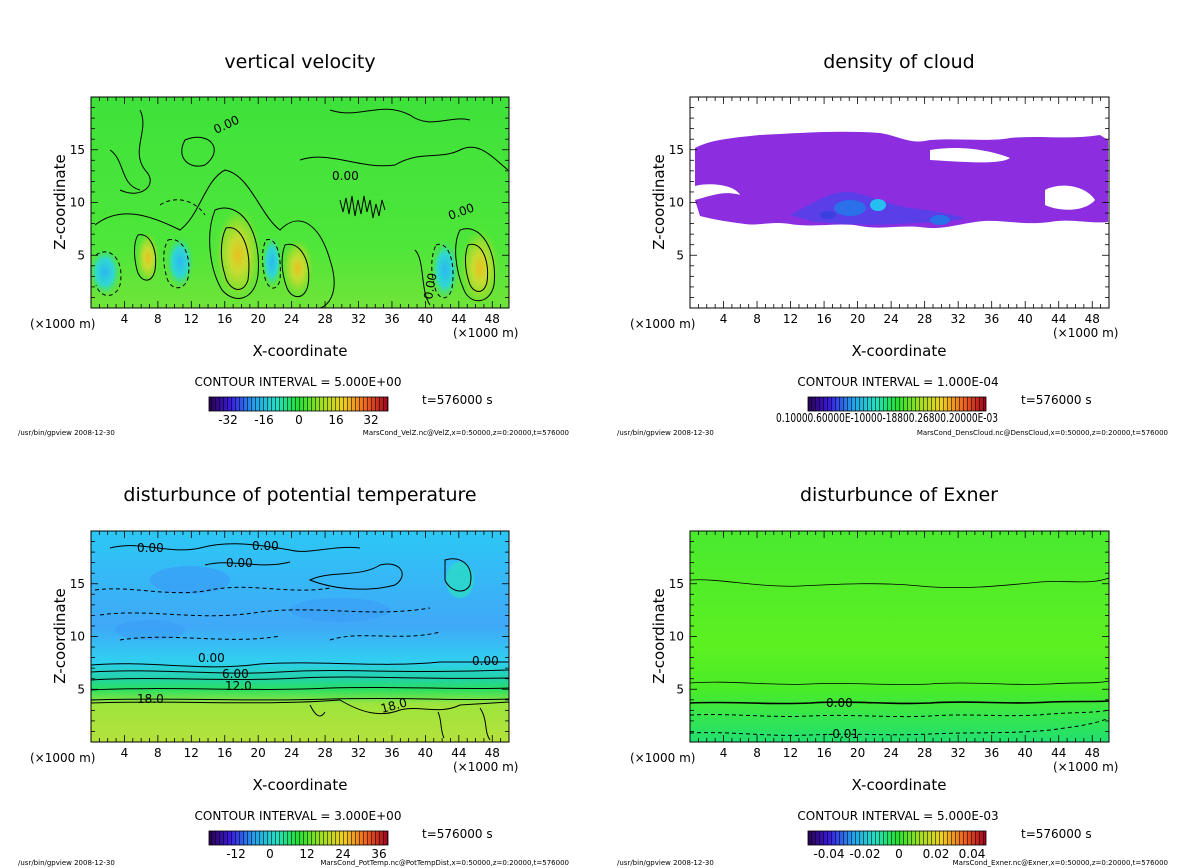 Image resolution: width=1200 pixels, height=868 pixels. What do you see at coordinates (899, 62) in the screenshot?
I see `chart-title: density of cloud` at bounding box center [899, 62].